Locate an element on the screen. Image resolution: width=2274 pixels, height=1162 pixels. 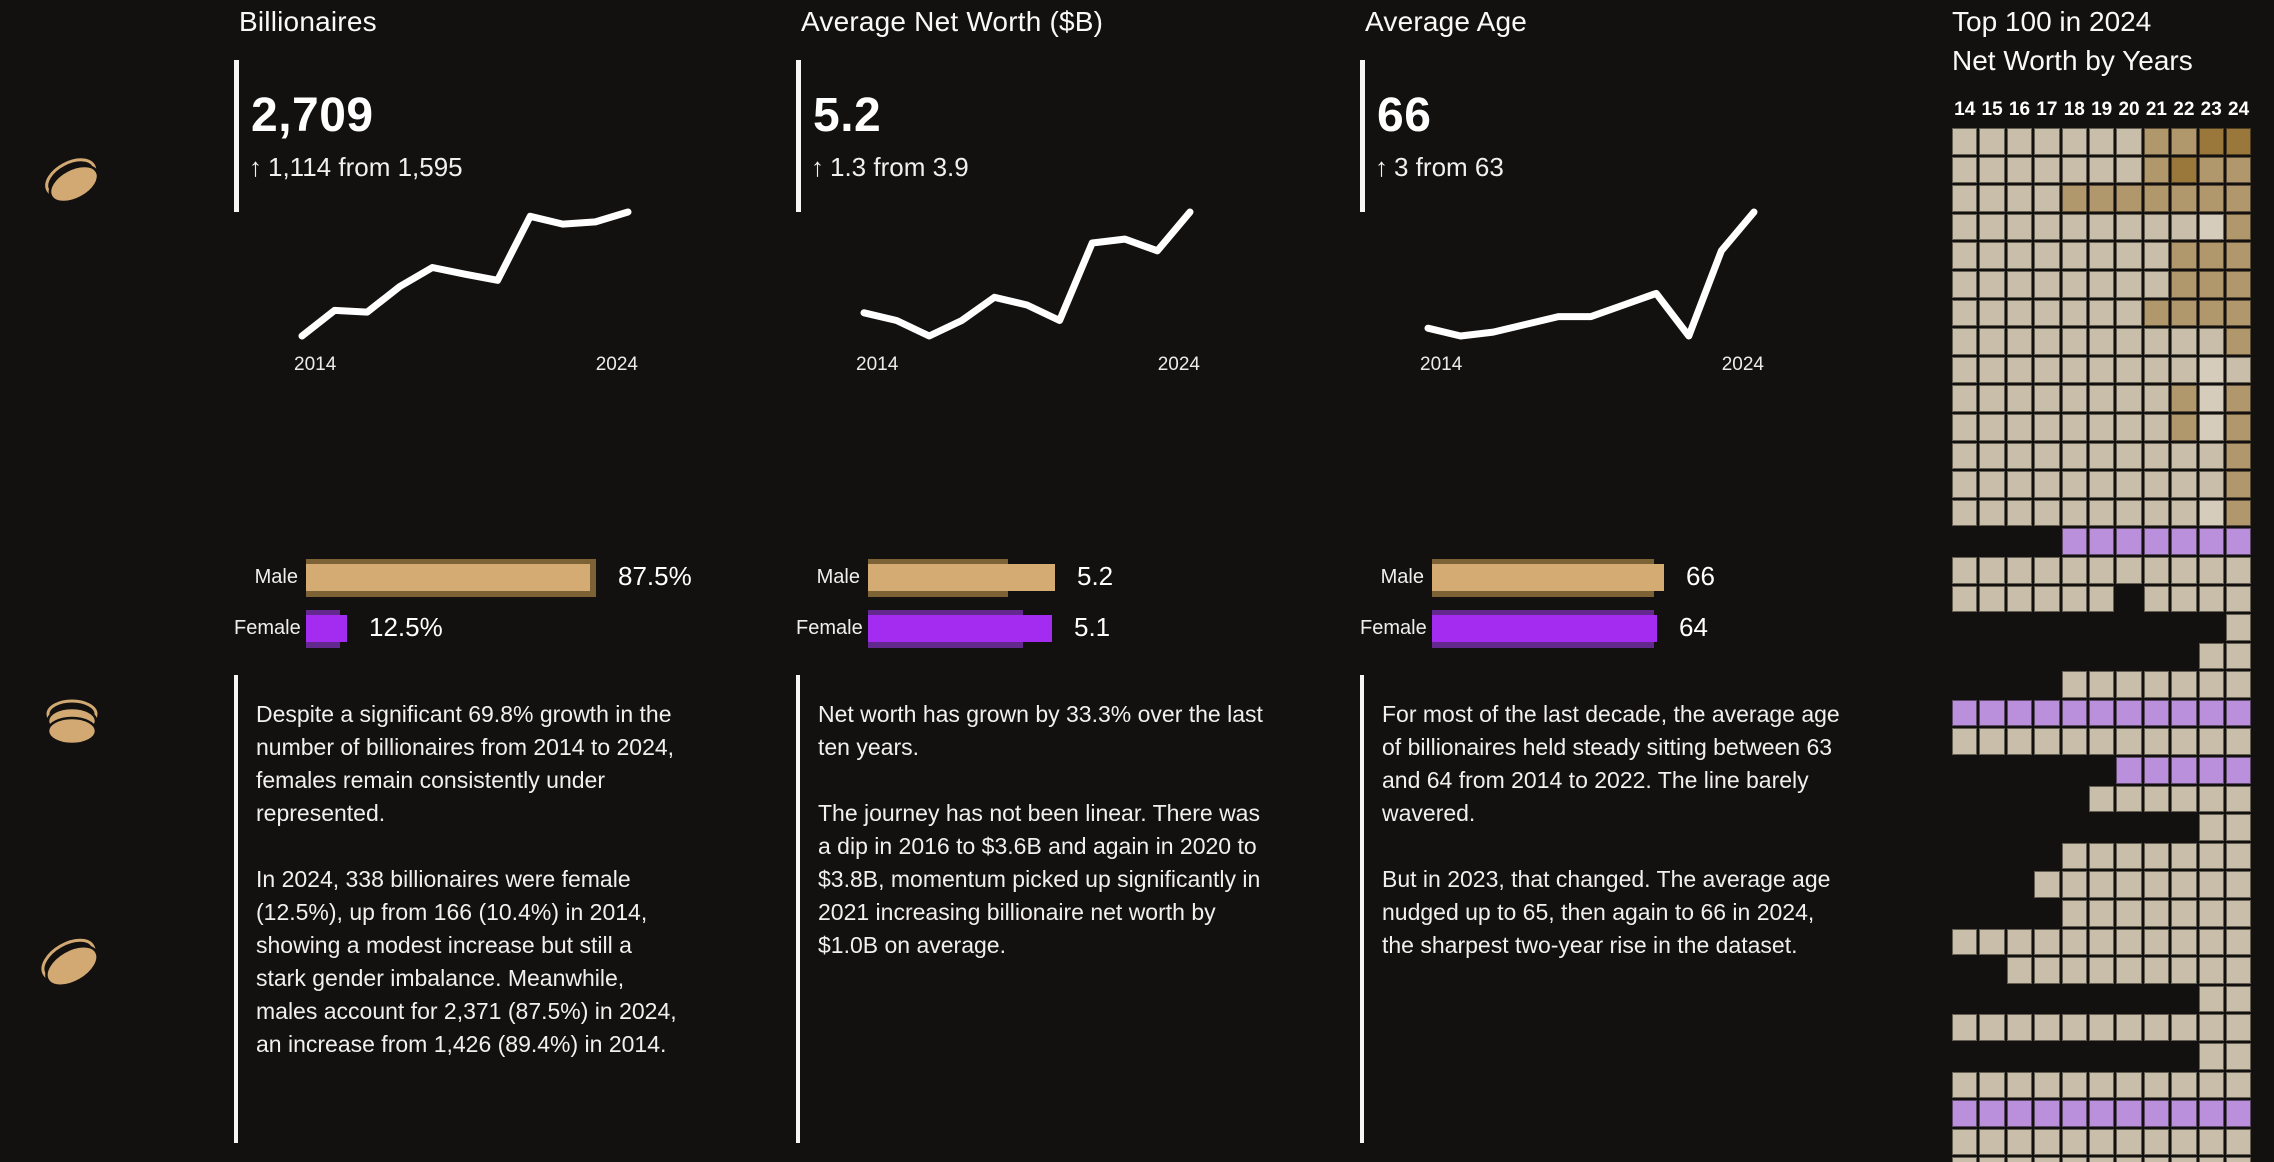
sparkline-path is located at coordinates (1591, 274).